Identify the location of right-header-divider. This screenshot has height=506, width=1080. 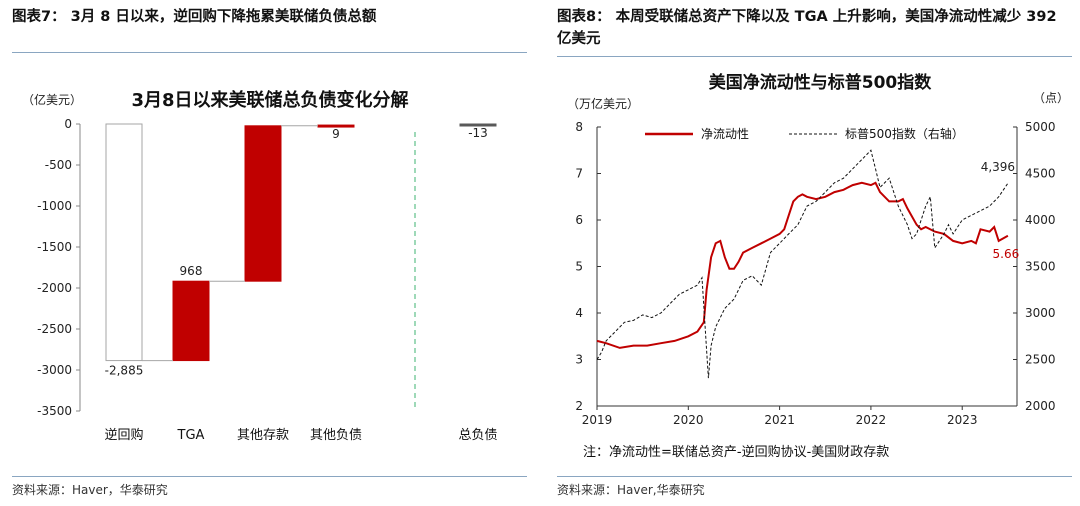
(814, 56).